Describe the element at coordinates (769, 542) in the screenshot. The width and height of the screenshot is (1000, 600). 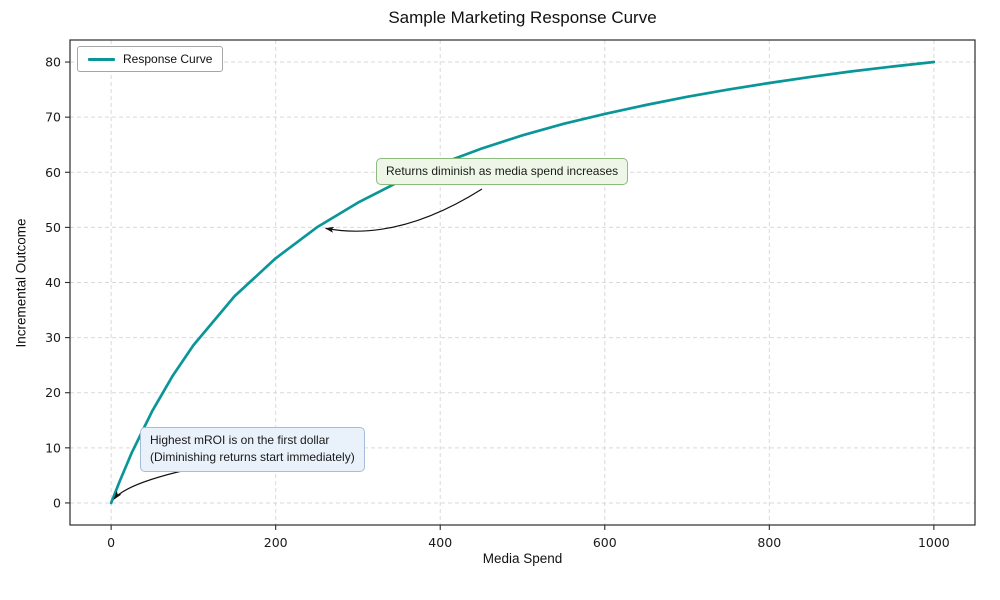
I see `x-tick-label: 800` at that location.